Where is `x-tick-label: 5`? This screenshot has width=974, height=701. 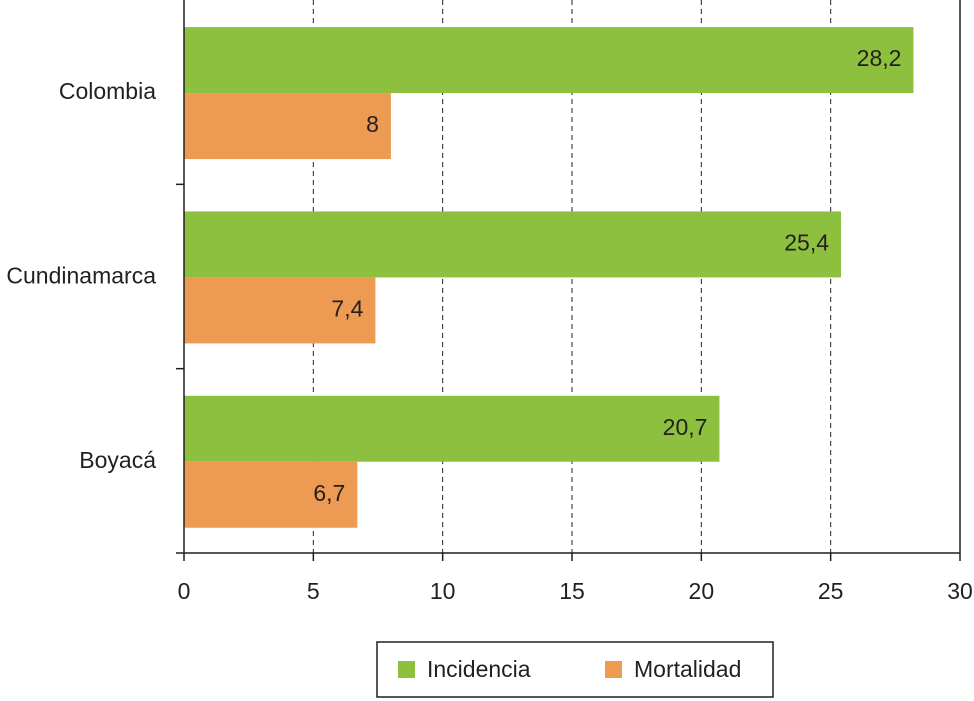
x-tick-label: 5 is located at coordinates (313, 591).